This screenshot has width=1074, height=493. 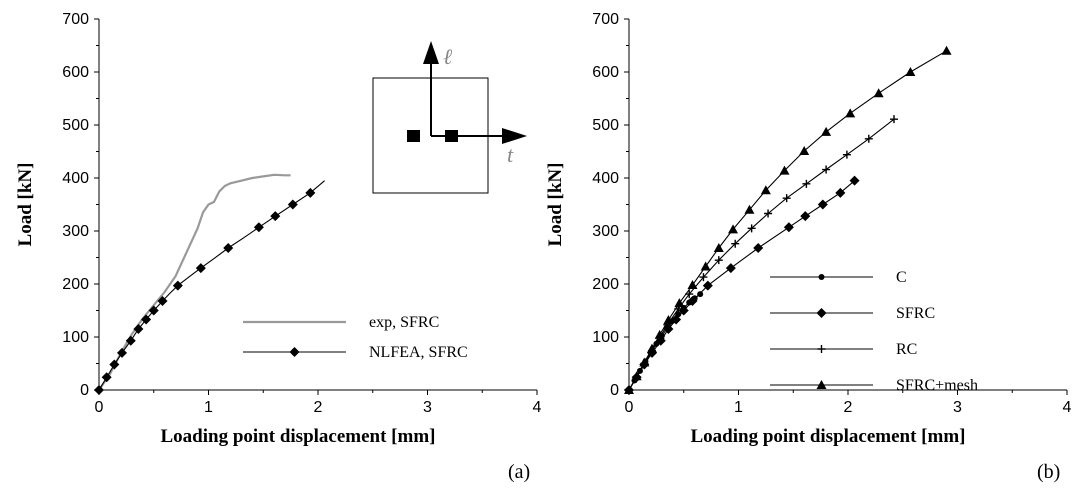 What do you see at coordinates (605, 125) in the screenshot?
I see `y-tick-label: 500` at bounding box center [605, 125].